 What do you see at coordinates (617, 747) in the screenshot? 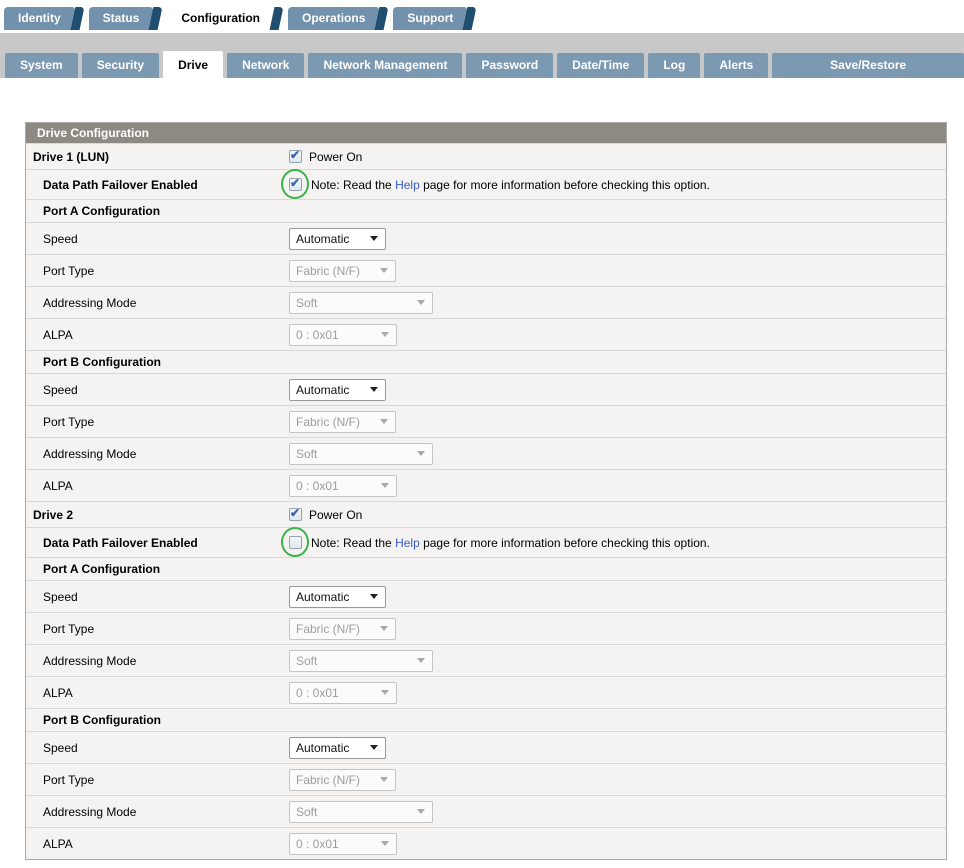
I see `row-control: Automatic` at bounding box center [617, 747].